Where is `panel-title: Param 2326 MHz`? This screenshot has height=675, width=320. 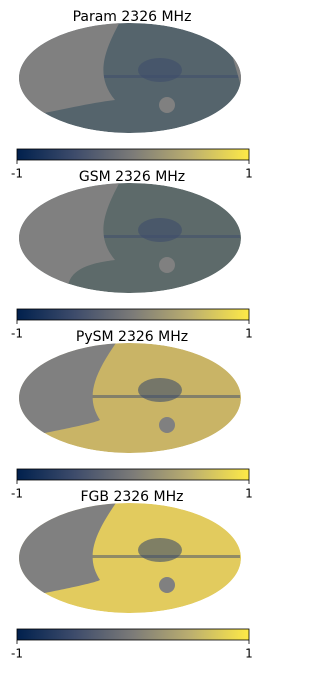 panel-title: Param 2326 MHz is located at coordinates (132, 17).